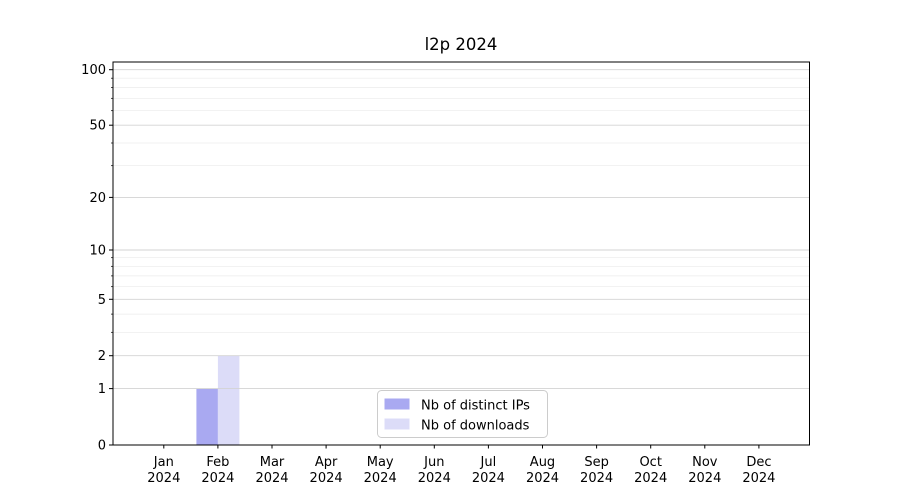 The height and width of the screenshot is (500, 900). What do you see at coordinates (705, 462) in the screenshot?
I see `x-tick-label-month: Nov` at bounding box center [705, 462].